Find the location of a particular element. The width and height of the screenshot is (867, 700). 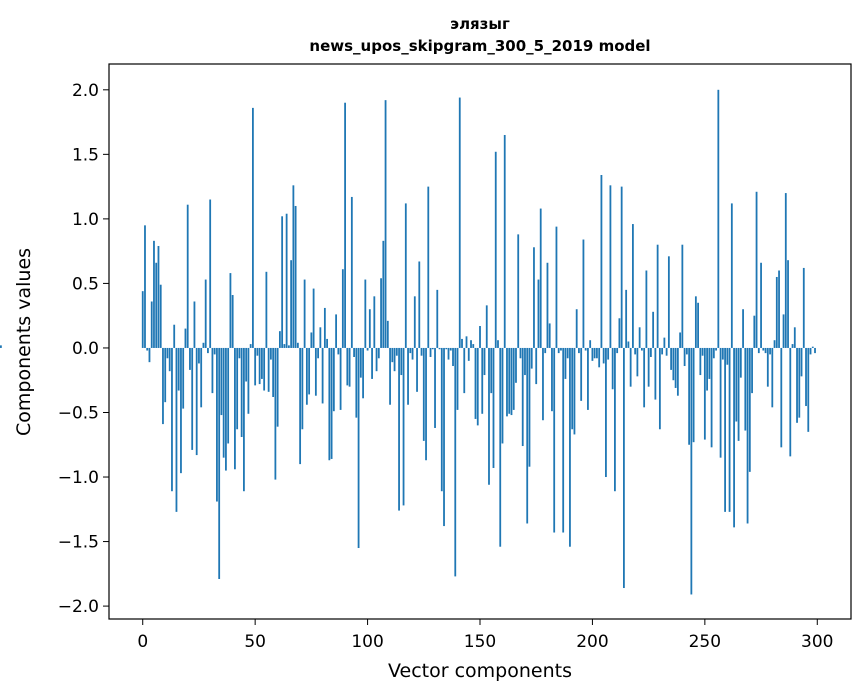

y-tick-label: −1.5 is located at coordinates (78, 543).